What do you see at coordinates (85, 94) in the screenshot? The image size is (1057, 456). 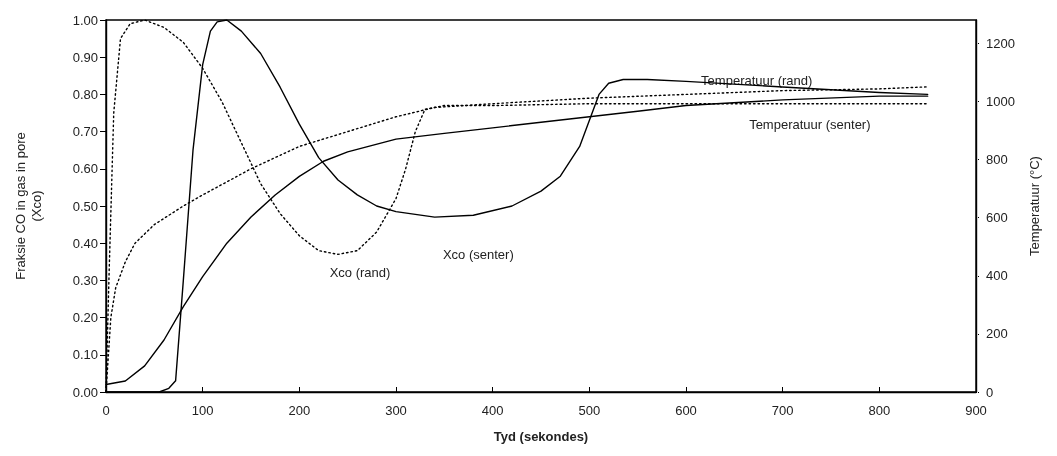 I see `y-tick-label: 0.80` at bounding box center [85, 94].